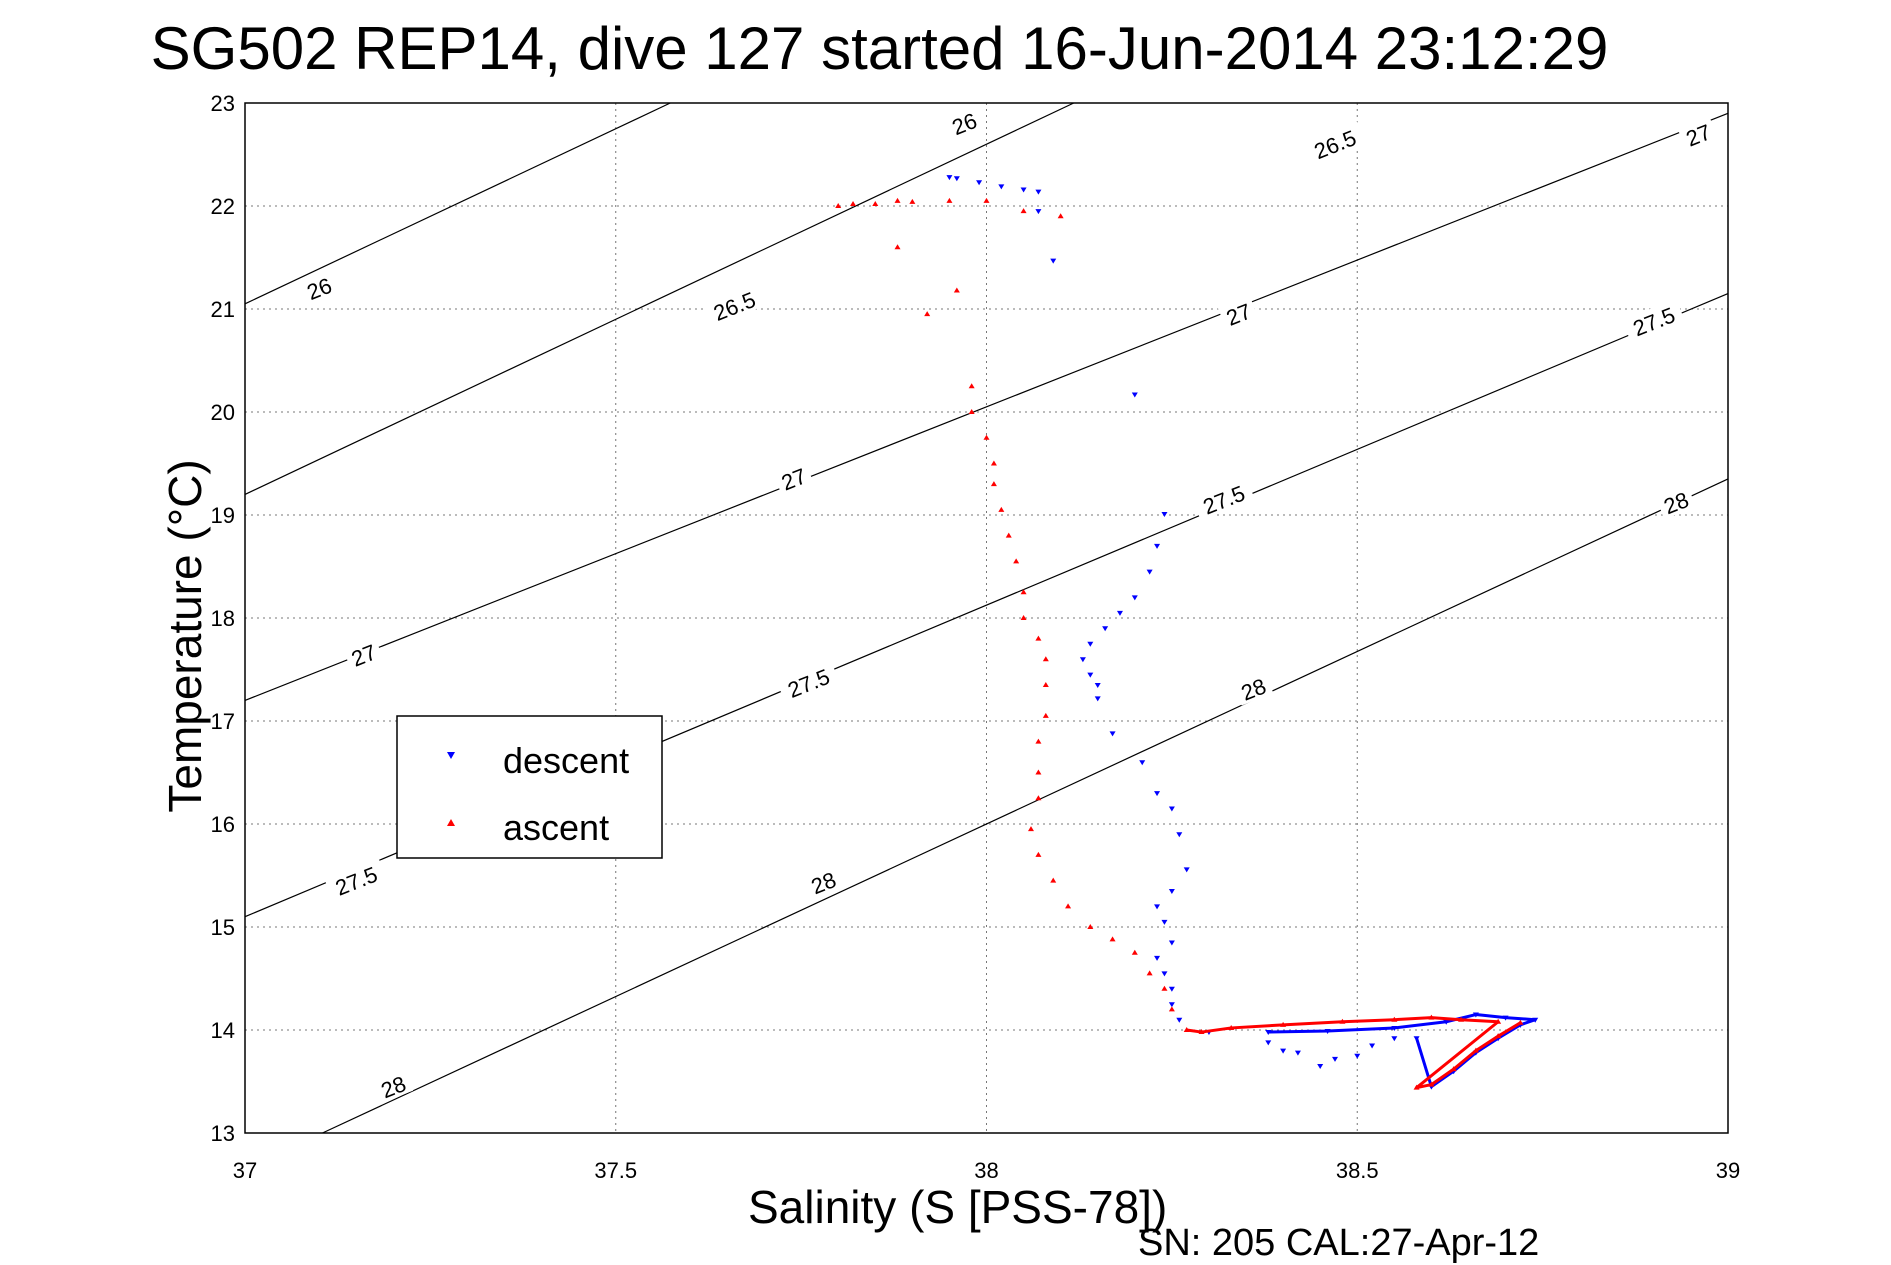  What do you see at coordinates (556, 827) in the screenshot?
I see `legend-ascent-label: ascent` at bounding box center [556, 827].